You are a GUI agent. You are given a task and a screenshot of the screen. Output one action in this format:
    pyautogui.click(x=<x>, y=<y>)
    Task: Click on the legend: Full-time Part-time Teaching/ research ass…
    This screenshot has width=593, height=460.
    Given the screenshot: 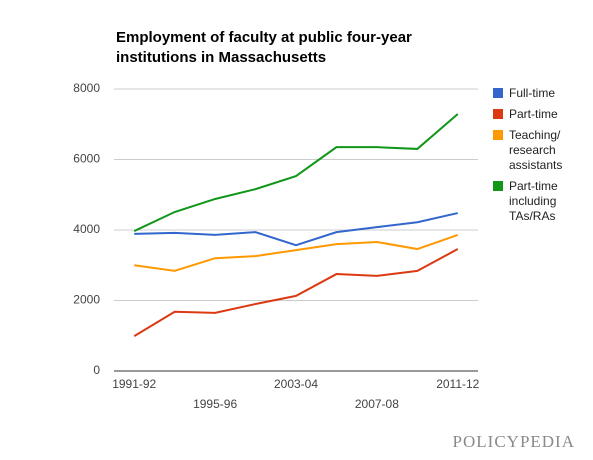 What is the action you would take?
    pyautogui.click(x=533, y=158)
    